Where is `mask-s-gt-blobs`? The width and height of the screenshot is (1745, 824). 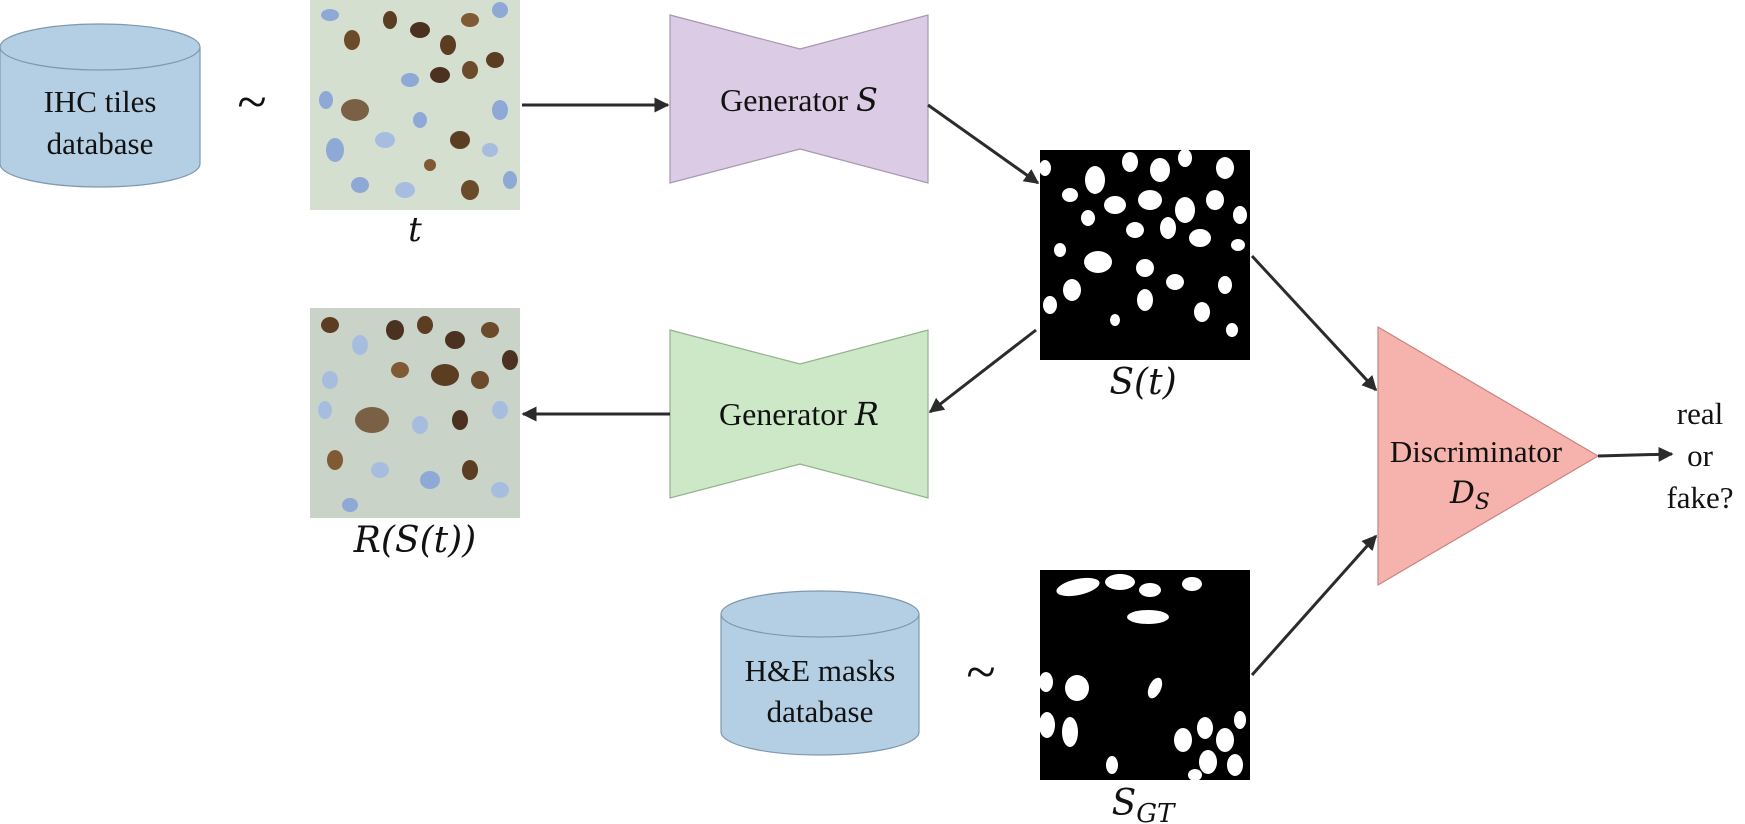
mask-s-gt-blobs is located at coordinates (1142, 677).